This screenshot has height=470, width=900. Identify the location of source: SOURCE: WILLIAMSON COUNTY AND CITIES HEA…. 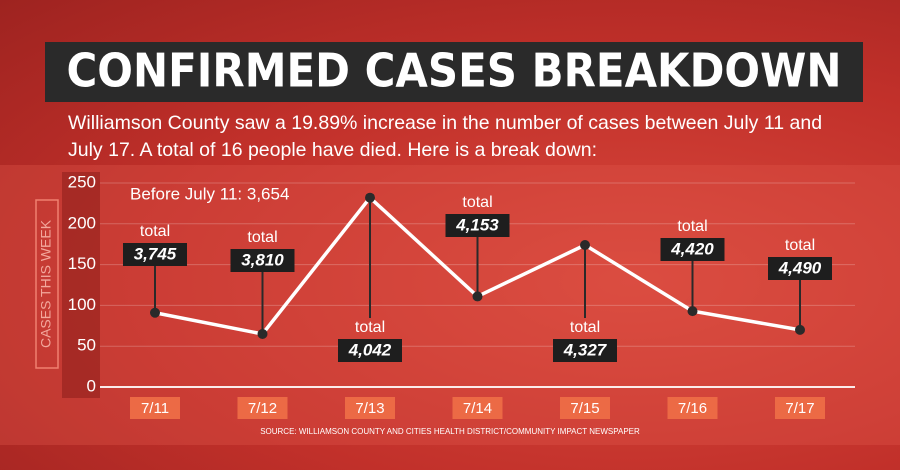
(450, 431).